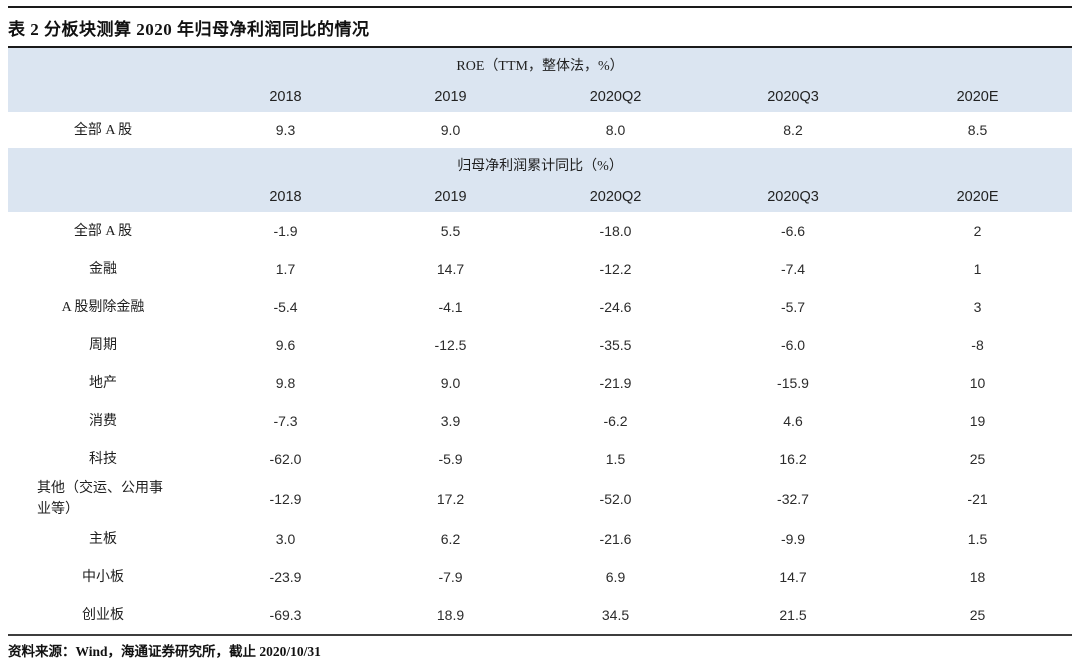 This screenshot has width=1080, height=666. What do you see at coordinates (285, 499) in the screenshot?
I see `cell-value: -12.9` at bounding box center [285, 499].